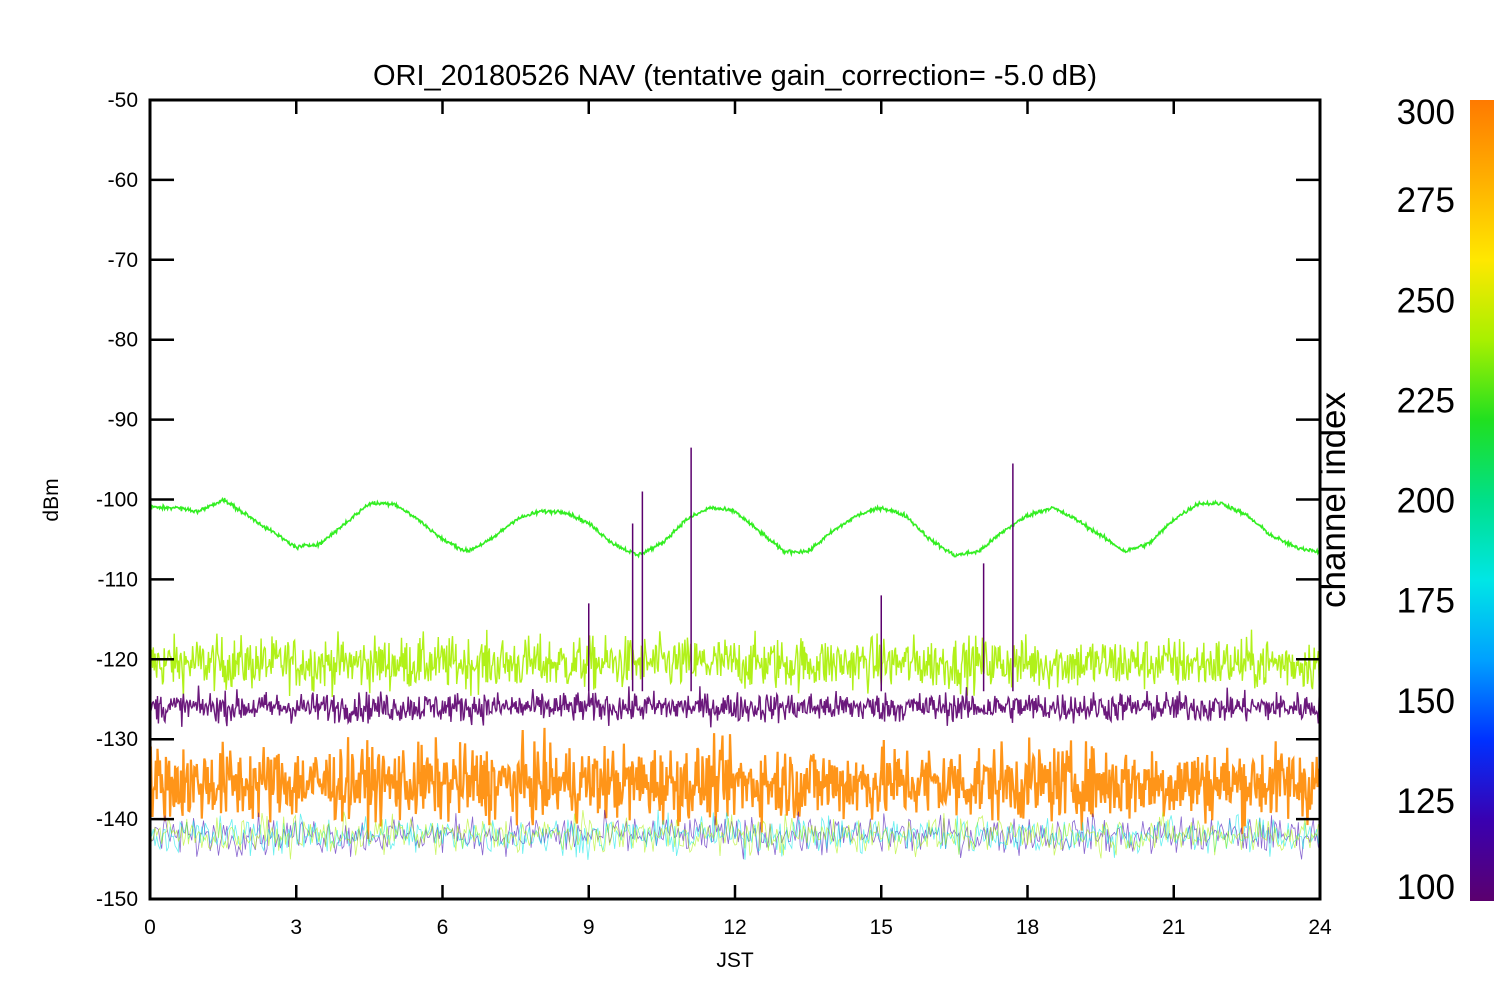  What do you see at coordinates (1027, 927) in the screenshot?
I see `x-tick-label: 18` at bounding box center [1027, 927].